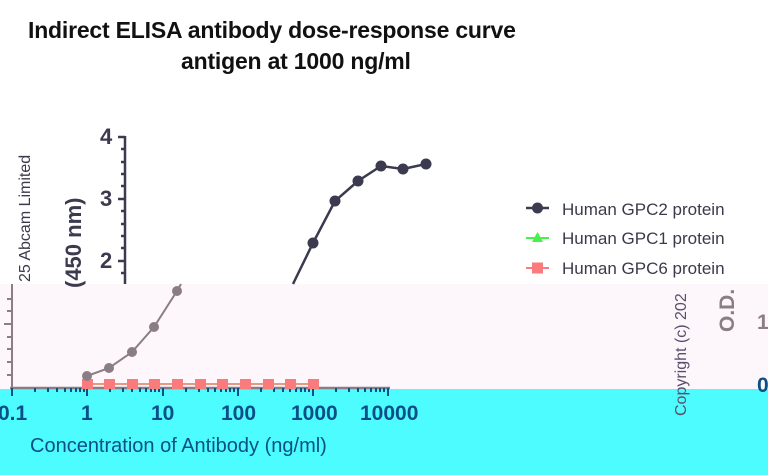  What do you see at coordinates (389, 413) in the screenshot?
I see `x-tick-10000: 10000` at bounding box center [389, 413].